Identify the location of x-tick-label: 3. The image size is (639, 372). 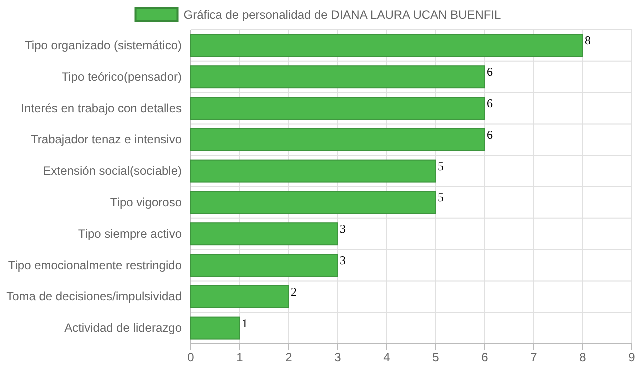
(338, 357).